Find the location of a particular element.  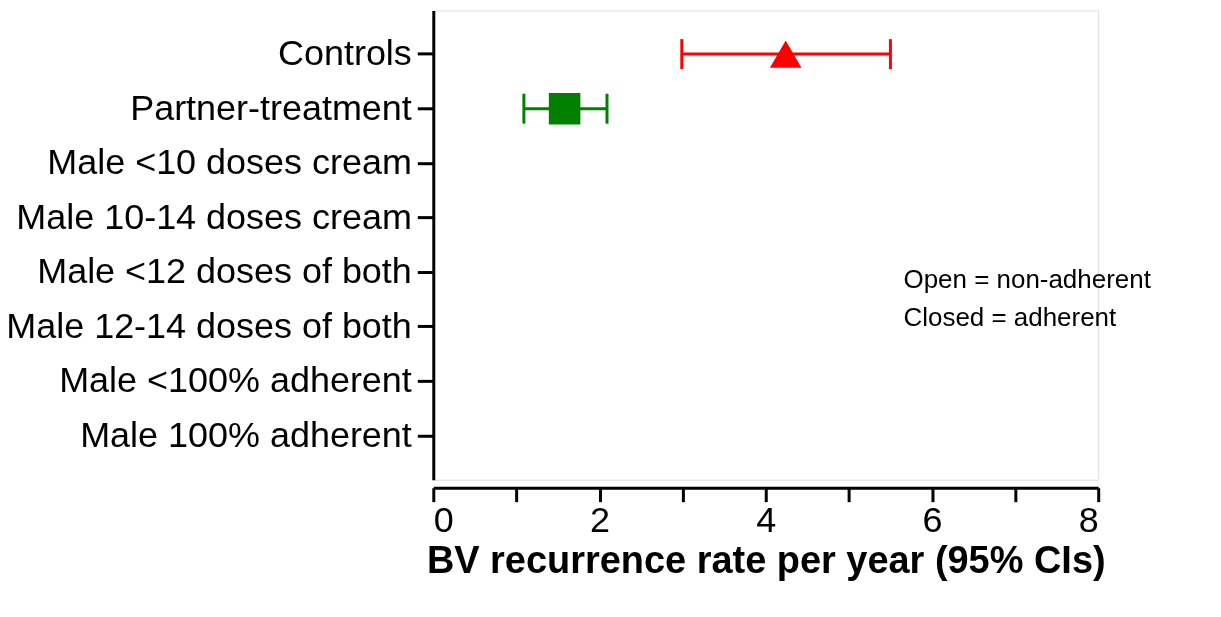

x-tick-label: 4 is located at coordinates (766, 520).